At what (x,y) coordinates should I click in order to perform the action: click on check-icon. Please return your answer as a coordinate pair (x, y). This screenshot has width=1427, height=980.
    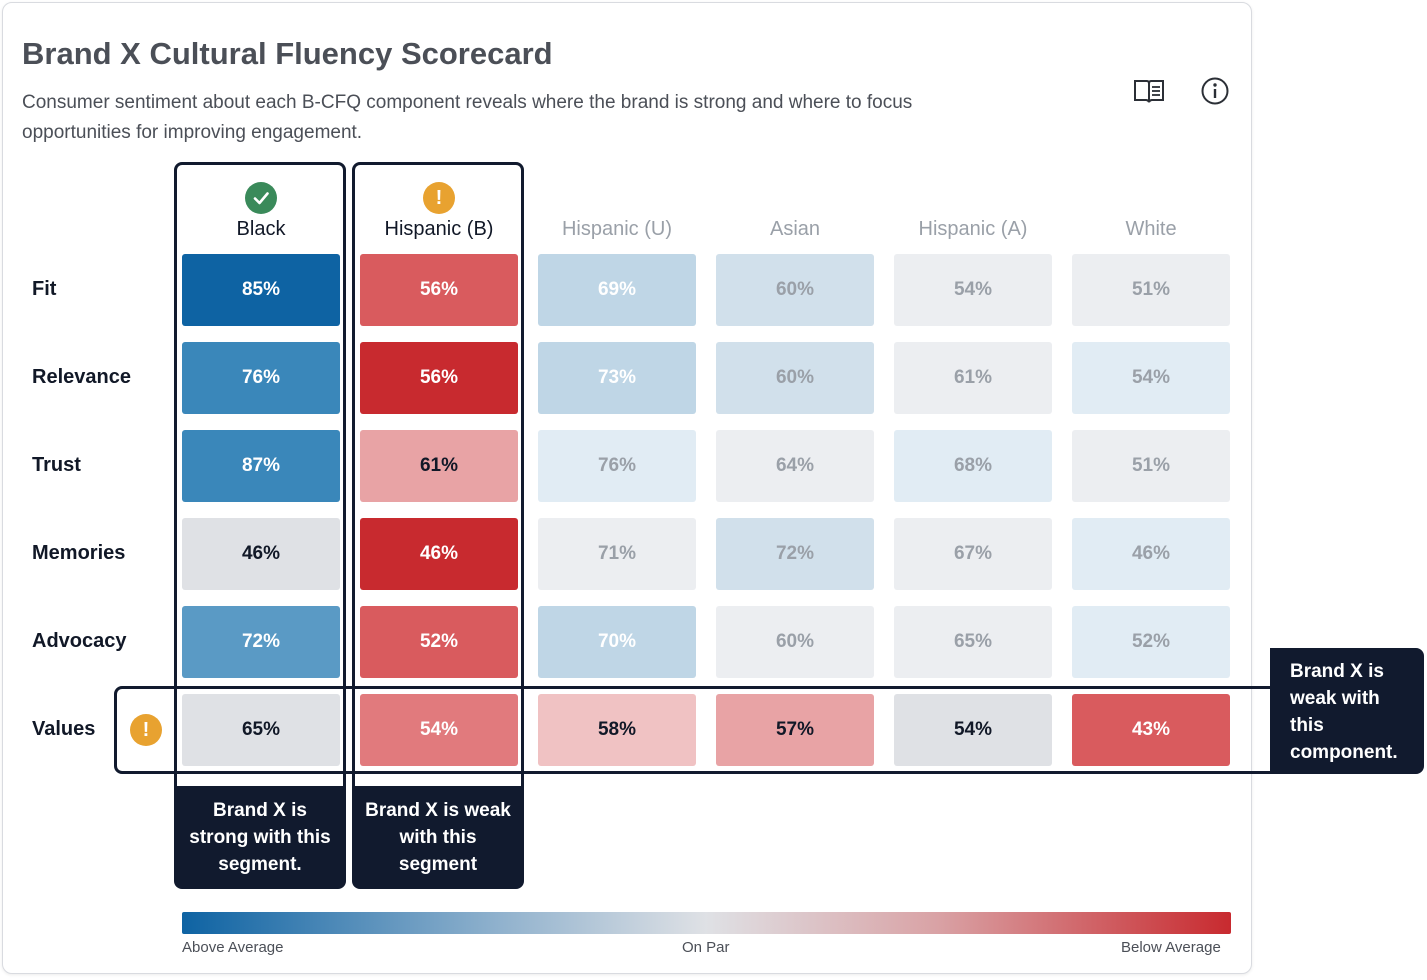
    Looking at the image, I should click on (261, 198).